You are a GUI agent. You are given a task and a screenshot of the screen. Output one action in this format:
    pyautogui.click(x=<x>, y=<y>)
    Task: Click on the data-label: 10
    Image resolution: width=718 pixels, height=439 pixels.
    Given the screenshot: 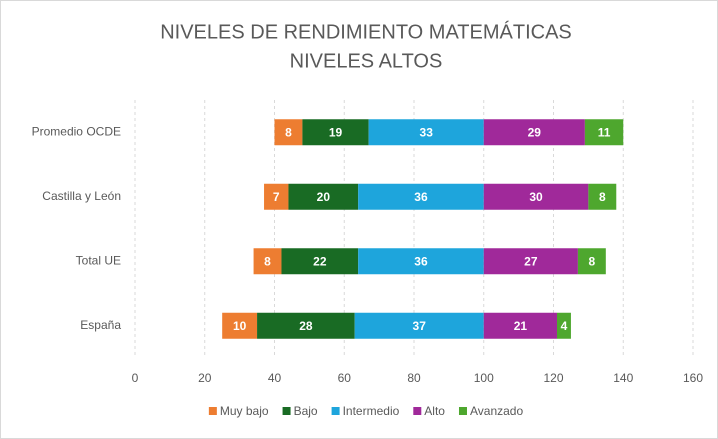 What is the action you would take?
    pyautogui.click(x=240, y=326)
    